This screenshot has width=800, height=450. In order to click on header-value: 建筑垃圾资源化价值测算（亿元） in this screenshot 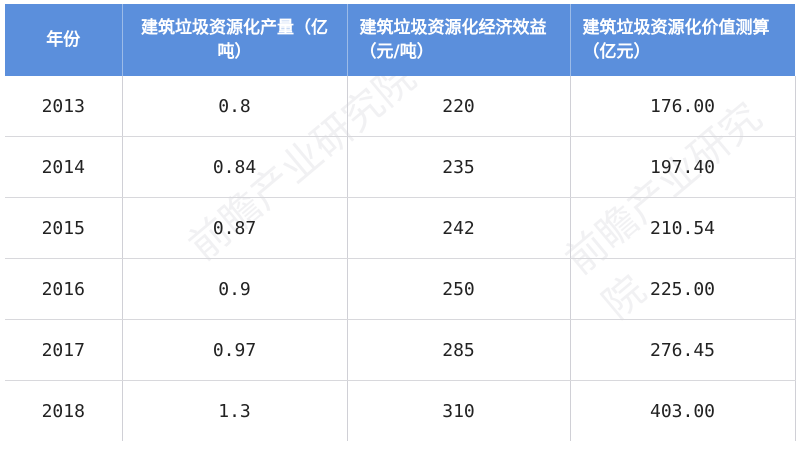, I will do `click(682, 40)`.